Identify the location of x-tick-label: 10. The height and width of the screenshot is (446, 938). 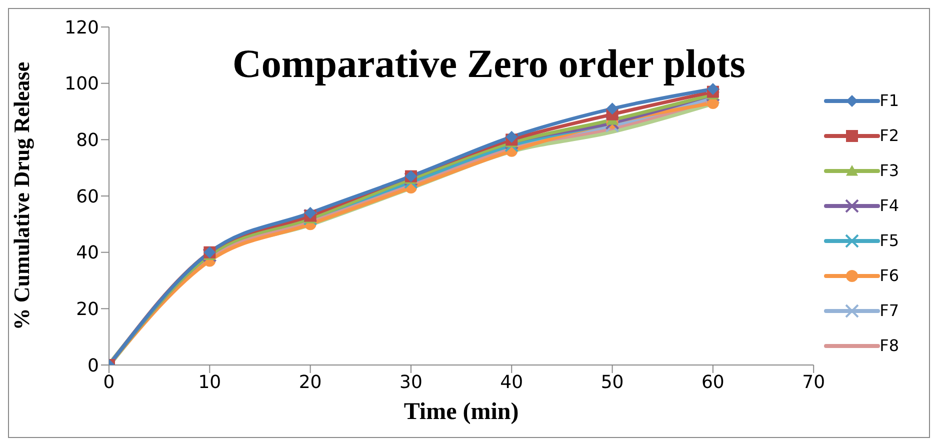
(210, 382).